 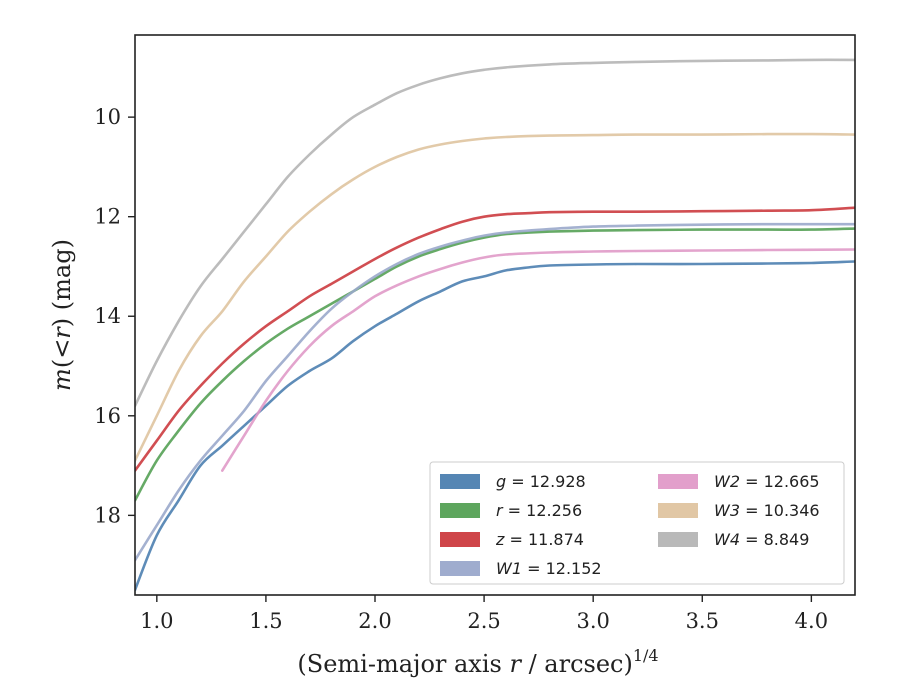 What do you see at coordinates (767, 510) in the screenshot?
I see `legend-label-w3: W3 = 10.346` at bounding box center [767, 510].